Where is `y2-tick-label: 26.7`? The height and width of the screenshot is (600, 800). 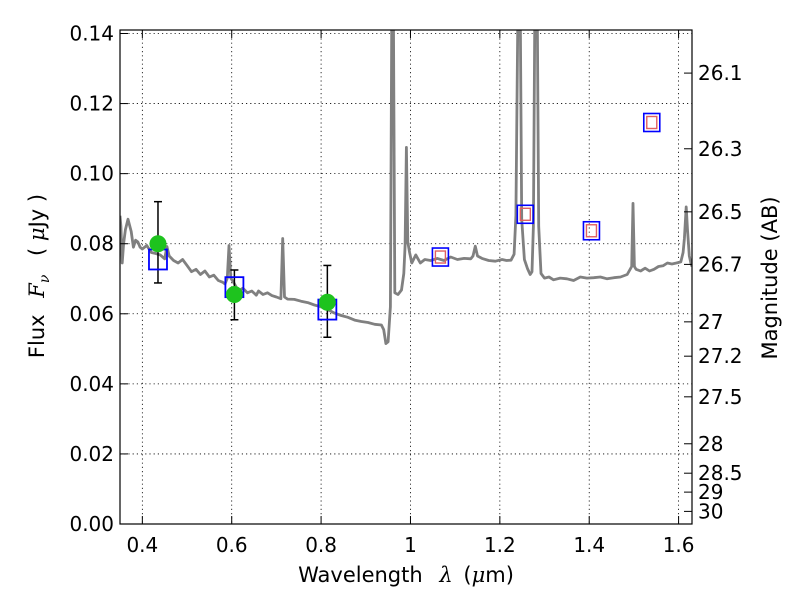
y2-tick-label: 26.7 is located at coordinates (720, 264).